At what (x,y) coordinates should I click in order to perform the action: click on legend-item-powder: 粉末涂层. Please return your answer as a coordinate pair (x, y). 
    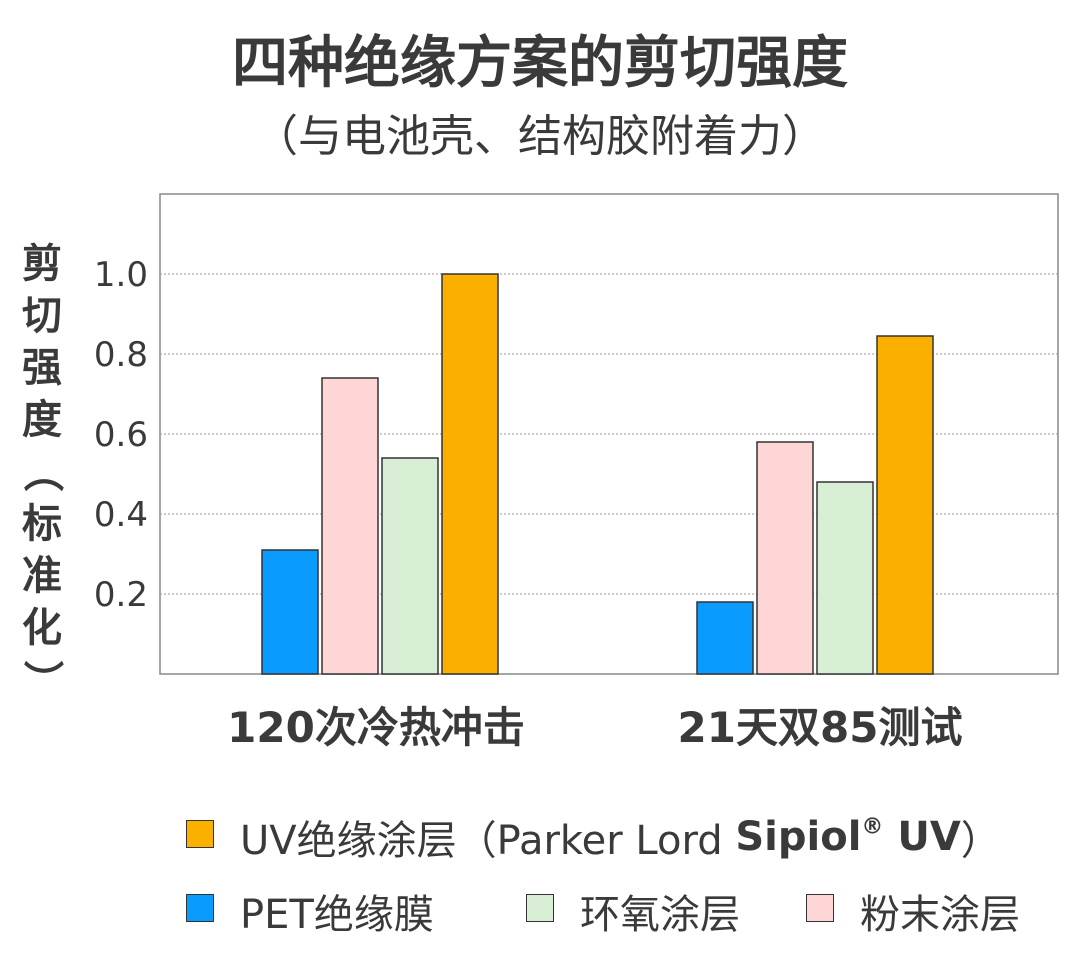
    Looking at the image, I should click on (913, 911).